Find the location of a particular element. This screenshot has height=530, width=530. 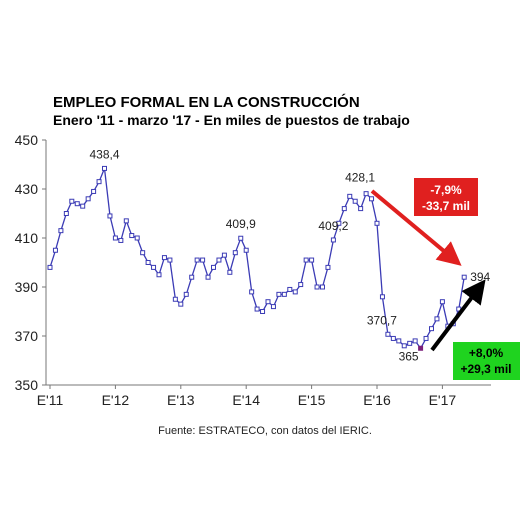

recovery-annotation-box: +8,0% +29,3 mil is located at coordinates (486, 361).